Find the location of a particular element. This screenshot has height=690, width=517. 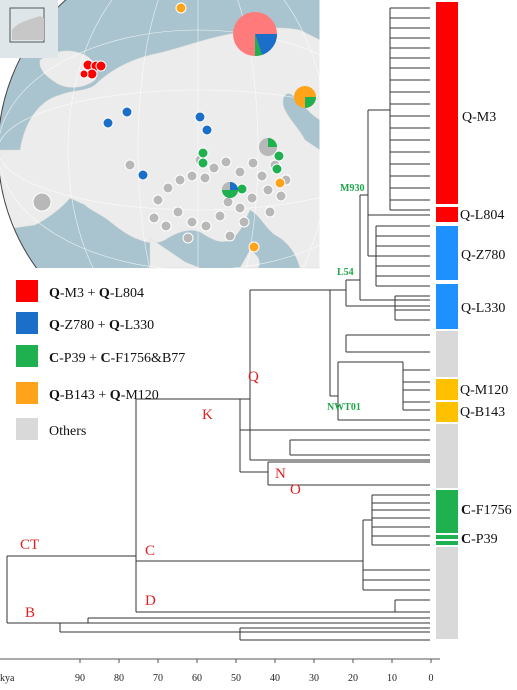

legend-item-red: Q-M3 + Q-L804 is located at coordinates (80, 291).